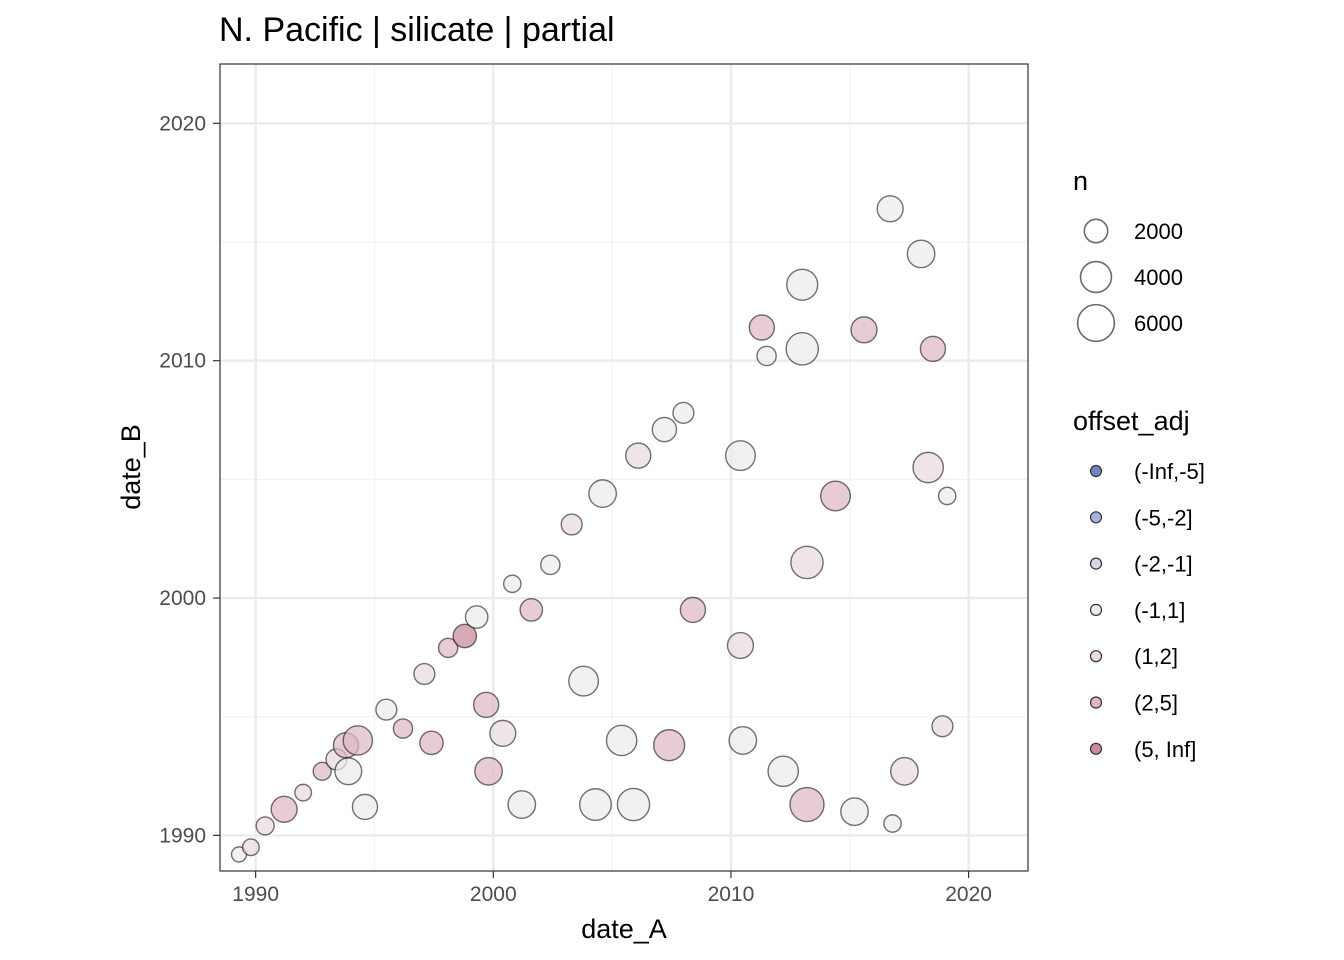  What do you see at coordinates (1158, 231) in the screenshot?
I see `size-legend-label: 2000` at bounding box center [1158, 231].